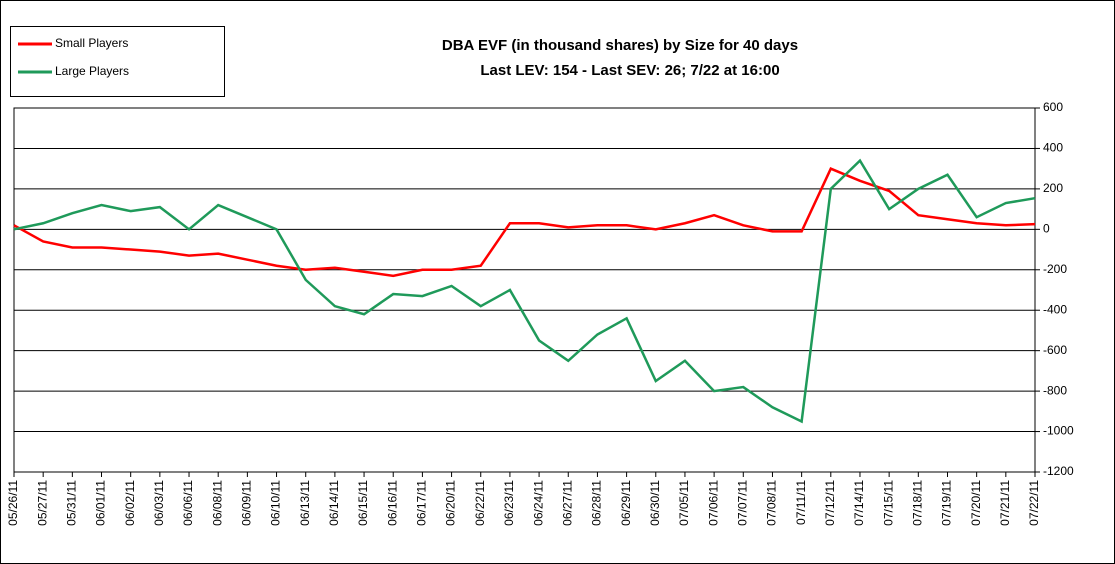  I want to click on x-tick-label: 06/28/11, so click(597, 503).